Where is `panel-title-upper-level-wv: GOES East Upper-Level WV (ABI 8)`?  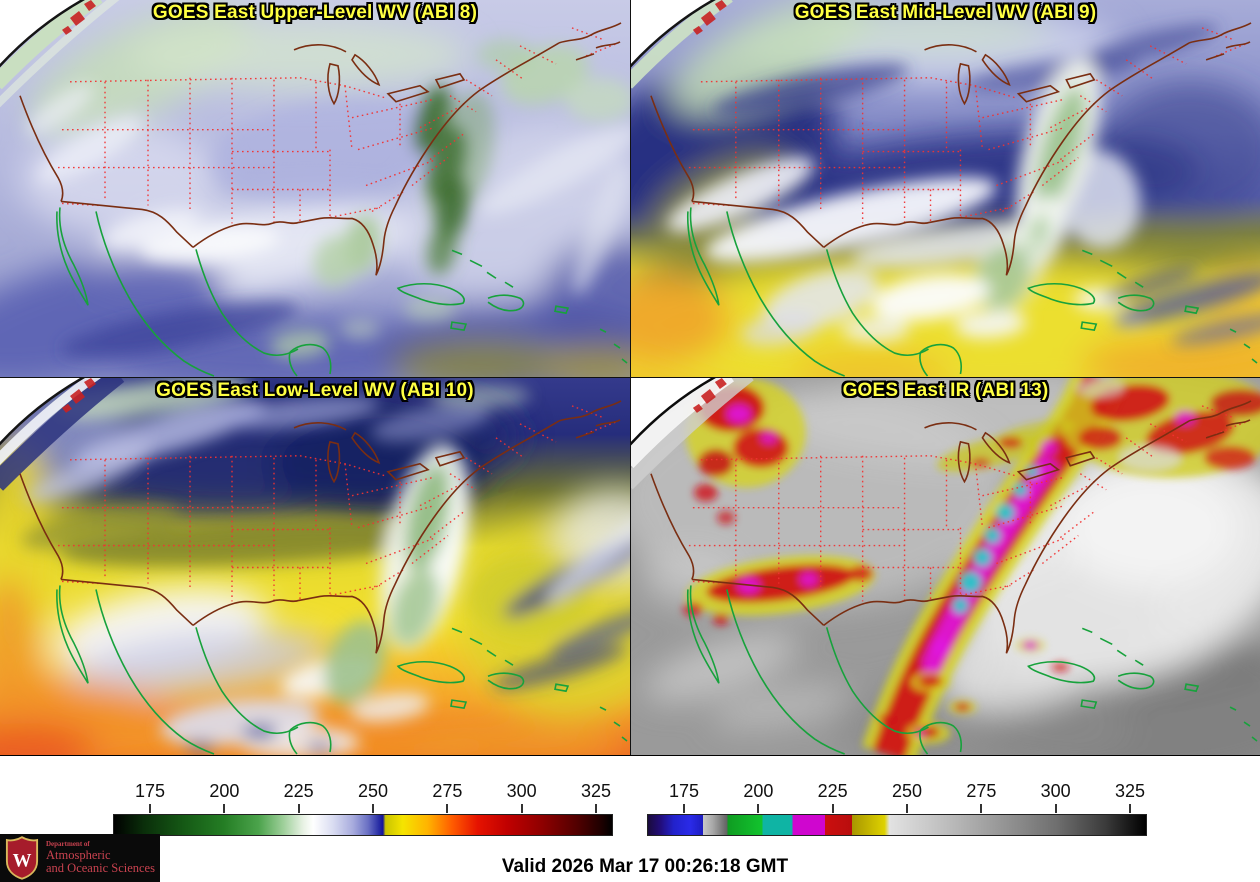
panel-title-upper-level-wv: GOES East Upper-Level WV (ABI 8) is located at coordinates (315, 12).